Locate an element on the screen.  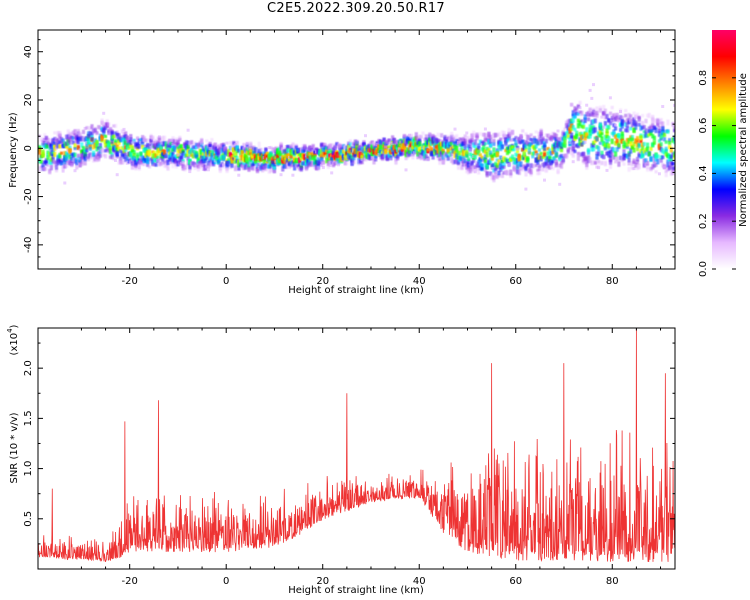
colorbar-tick-label: 0.8 is located at coordinates (703, 78).